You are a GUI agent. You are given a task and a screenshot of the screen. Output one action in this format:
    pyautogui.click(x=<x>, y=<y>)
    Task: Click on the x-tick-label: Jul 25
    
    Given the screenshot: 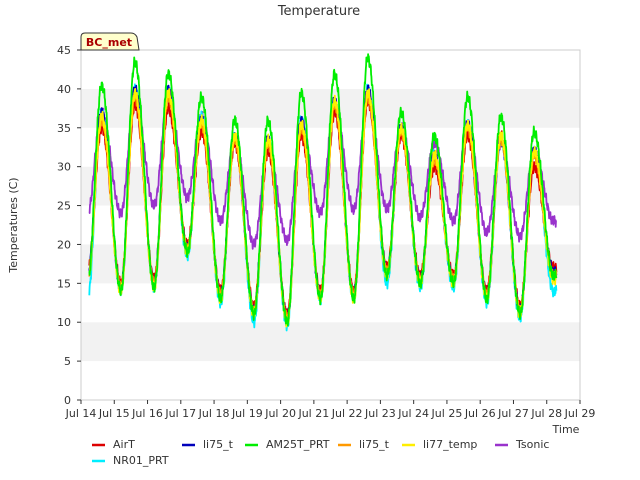 What is the action you would take?
    pyautogui.click(x=447, y=413)
    